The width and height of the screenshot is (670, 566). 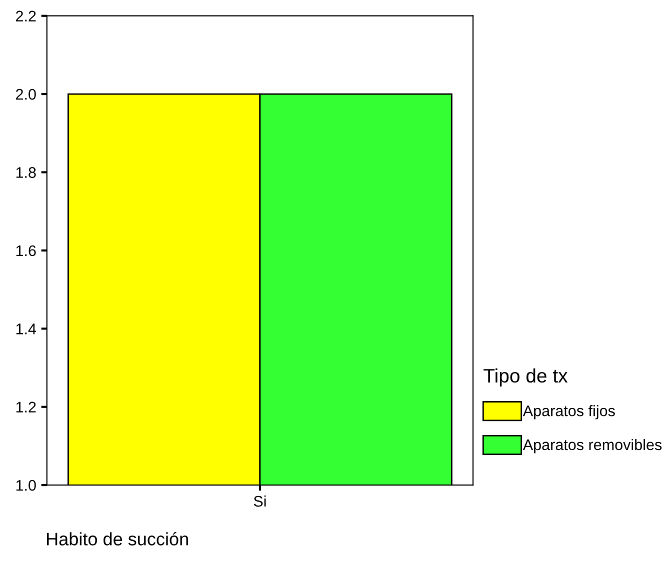 I want to click on legend-label: Aparatos removibles, so click(x=592, y=446).